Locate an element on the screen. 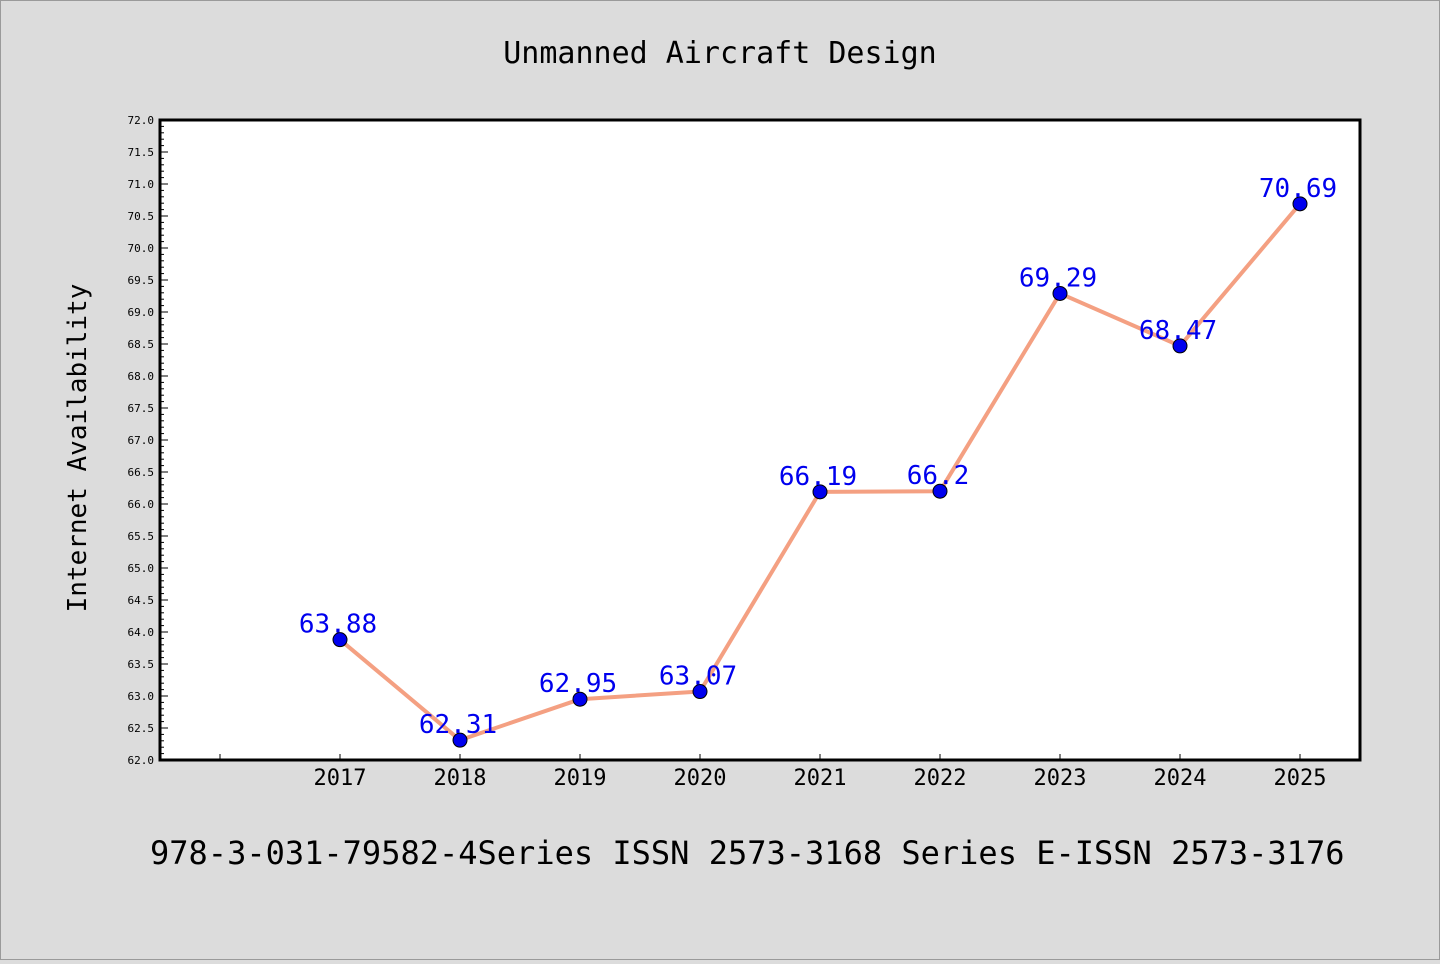  x-tick-label: 2023 is located at coordinates (1060, 778).